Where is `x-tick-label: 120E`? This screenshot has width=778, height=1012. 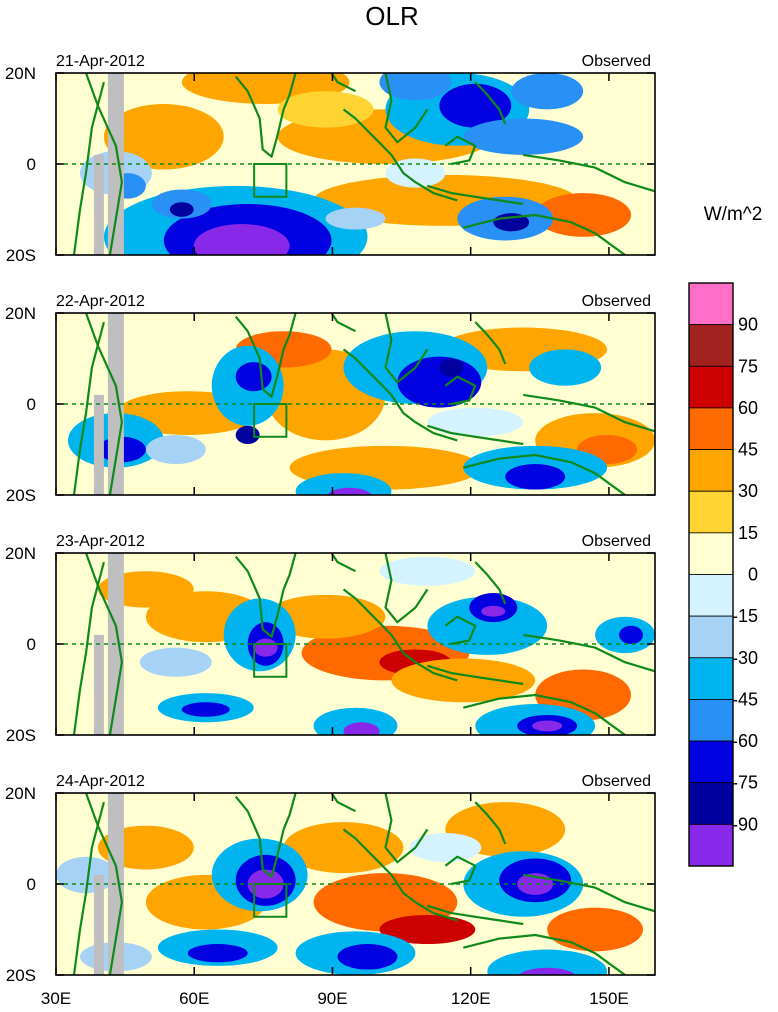 x-tick-label: 120E is located at coordinates (471, 998).